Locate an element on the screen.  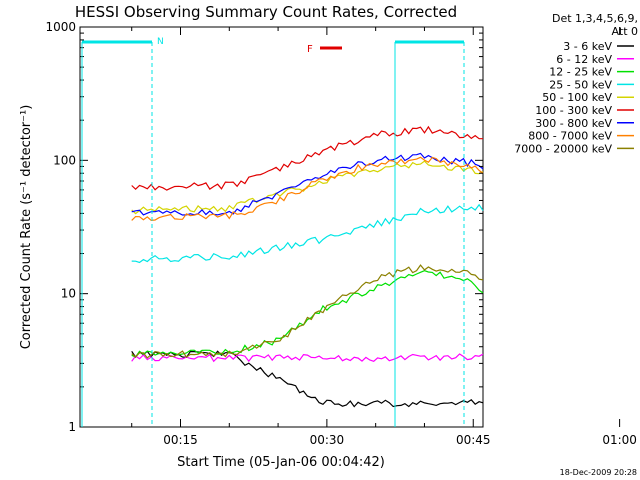
x-tick-label: 00:45 is located at coordinates (473, 440).